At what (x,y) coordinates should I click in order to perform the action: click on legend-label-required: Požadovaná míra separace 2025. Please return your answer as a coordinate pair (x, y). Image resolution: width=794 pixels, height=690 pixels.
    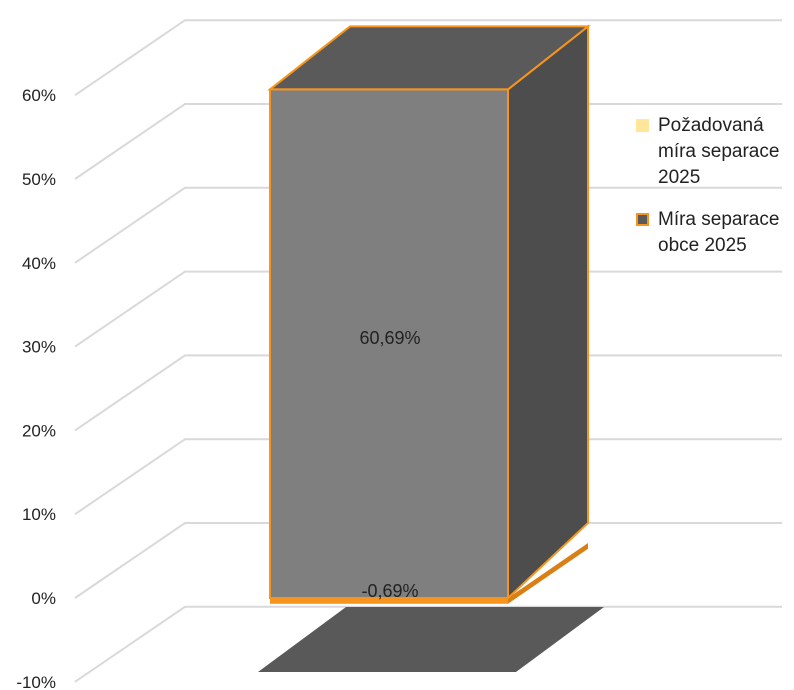
    Looking at the image, I should click on (719, 151).